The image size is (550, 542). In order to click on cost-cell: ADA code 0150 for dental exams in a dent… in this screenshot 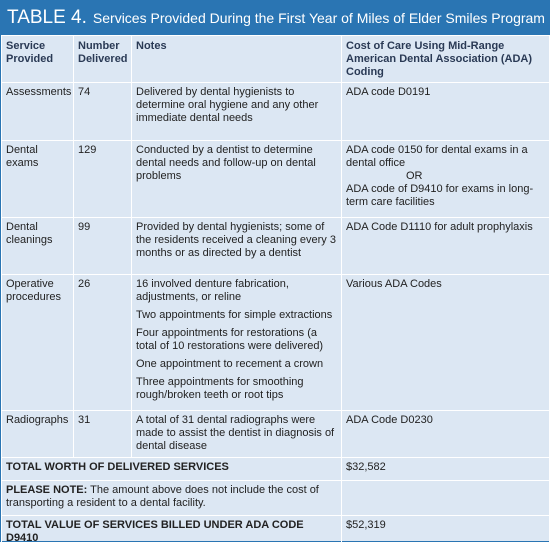, I will do `click(445, 179)`.